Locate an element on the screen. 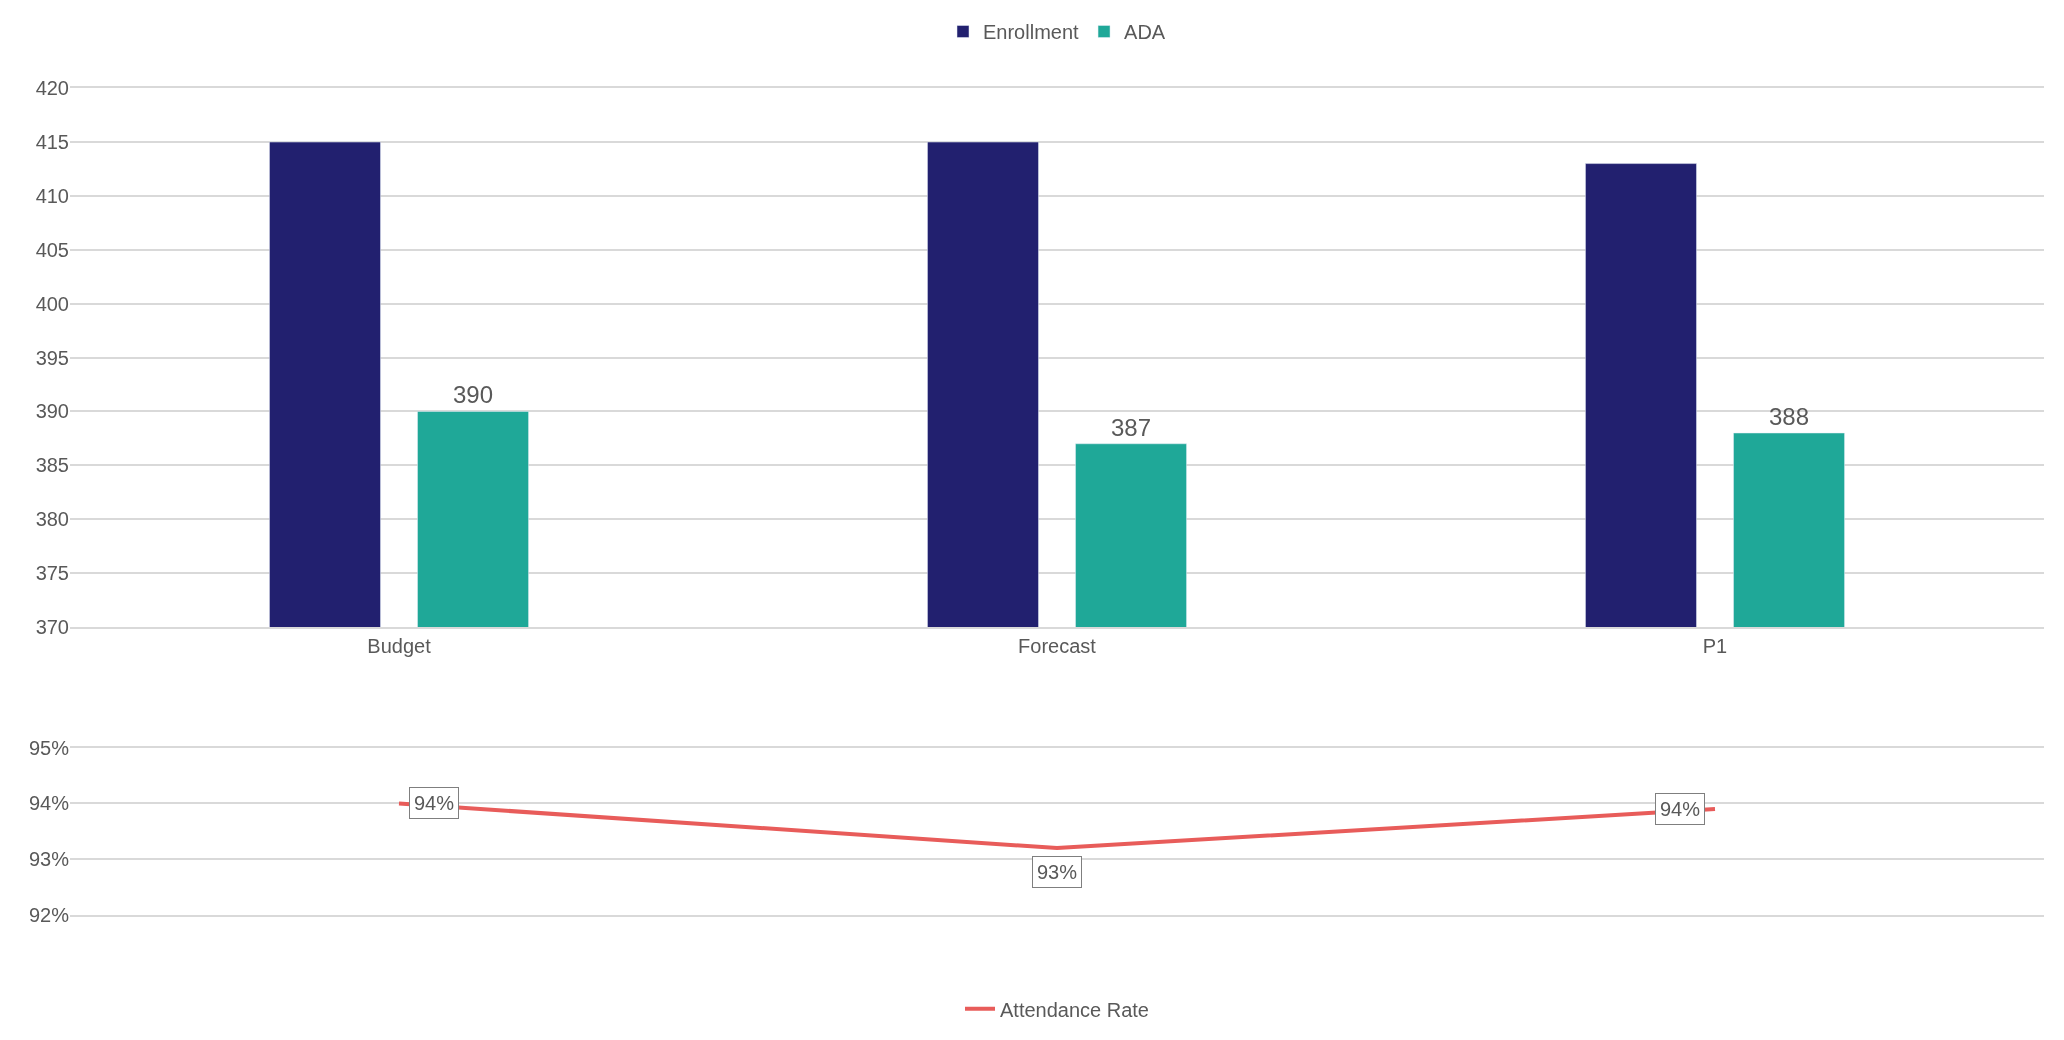 The height and width of the screenshot is (1040, 2064). y-tick-label: 420 is located at coordinates (52, 88).